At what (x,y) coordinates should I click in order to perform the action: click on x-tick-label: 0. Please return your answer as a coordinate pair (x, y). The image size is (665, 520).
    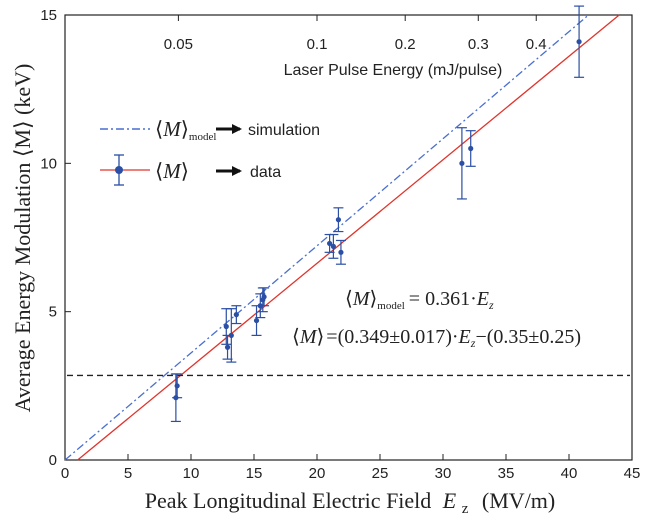
    Looking at the image, I should click on (65, 473).